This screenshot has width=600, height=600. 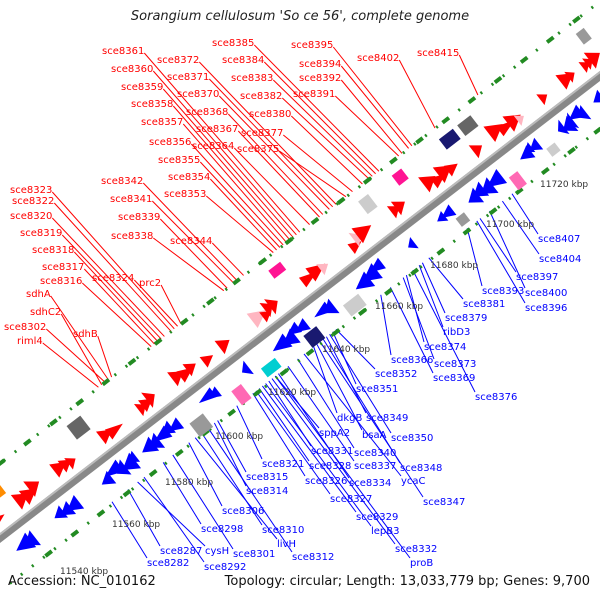 I want to click on forward-gene-label: sce8360, so click(x=132, y=69).